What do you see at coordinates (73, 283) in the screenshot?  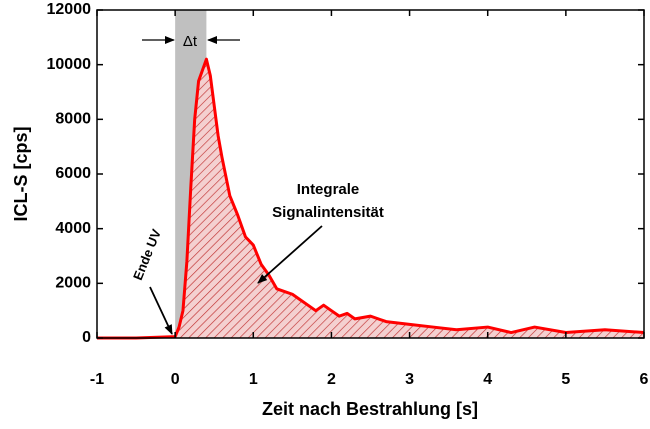 I see `y-tick-label: 2000` at bounding box center [73, 283].